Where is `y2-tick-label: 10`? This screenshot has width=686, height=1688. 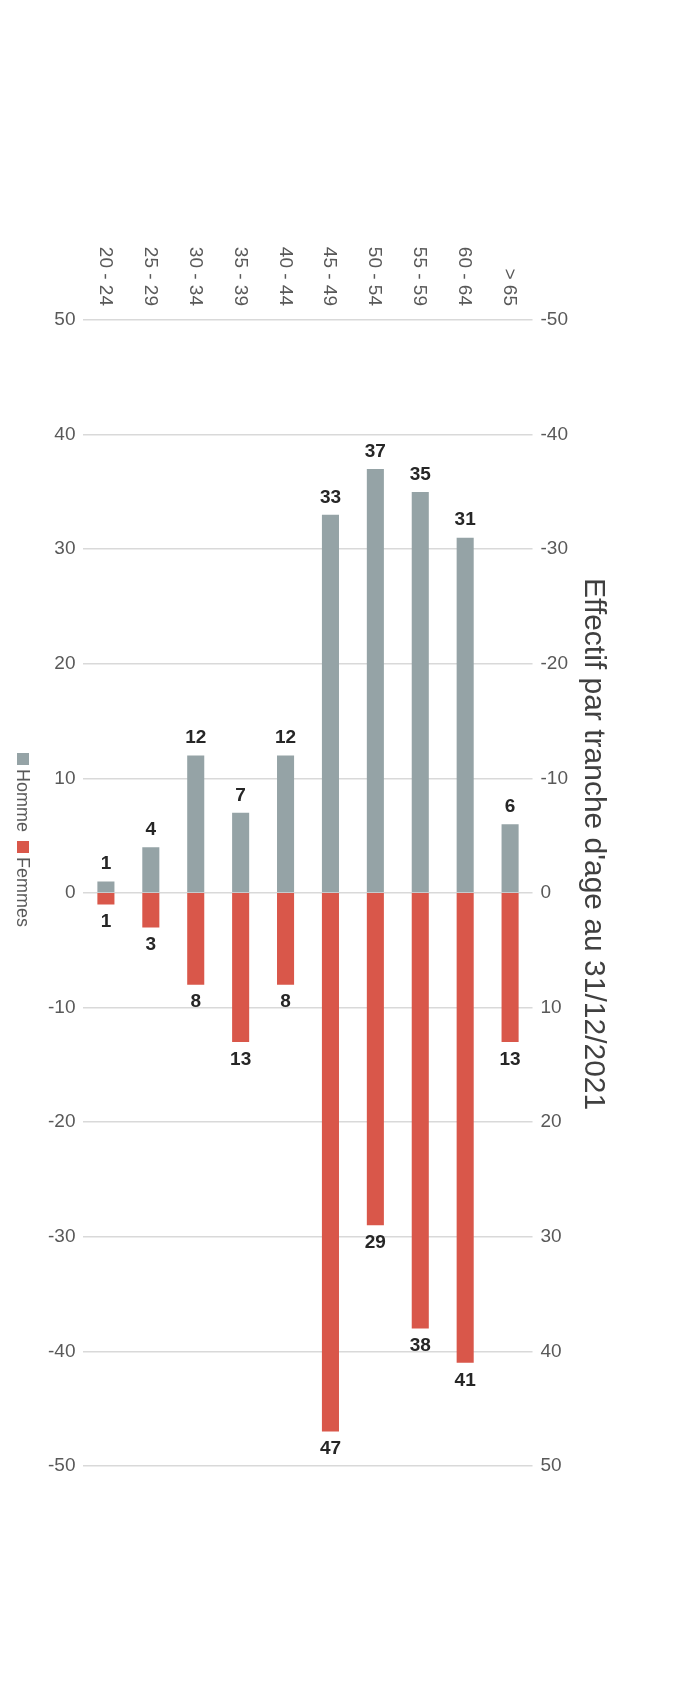
y2-tick-label: 10 is located at coordinates (551, 1006).